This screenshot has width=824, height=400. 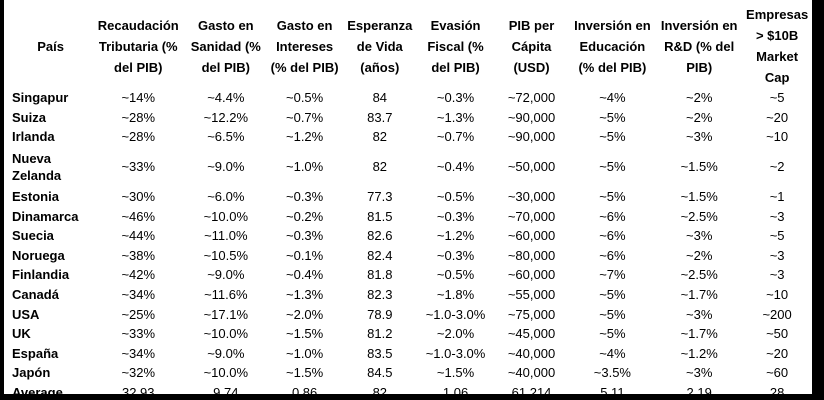 I want to click on value-cell: ~6.0%, so click(x=226, y=197).